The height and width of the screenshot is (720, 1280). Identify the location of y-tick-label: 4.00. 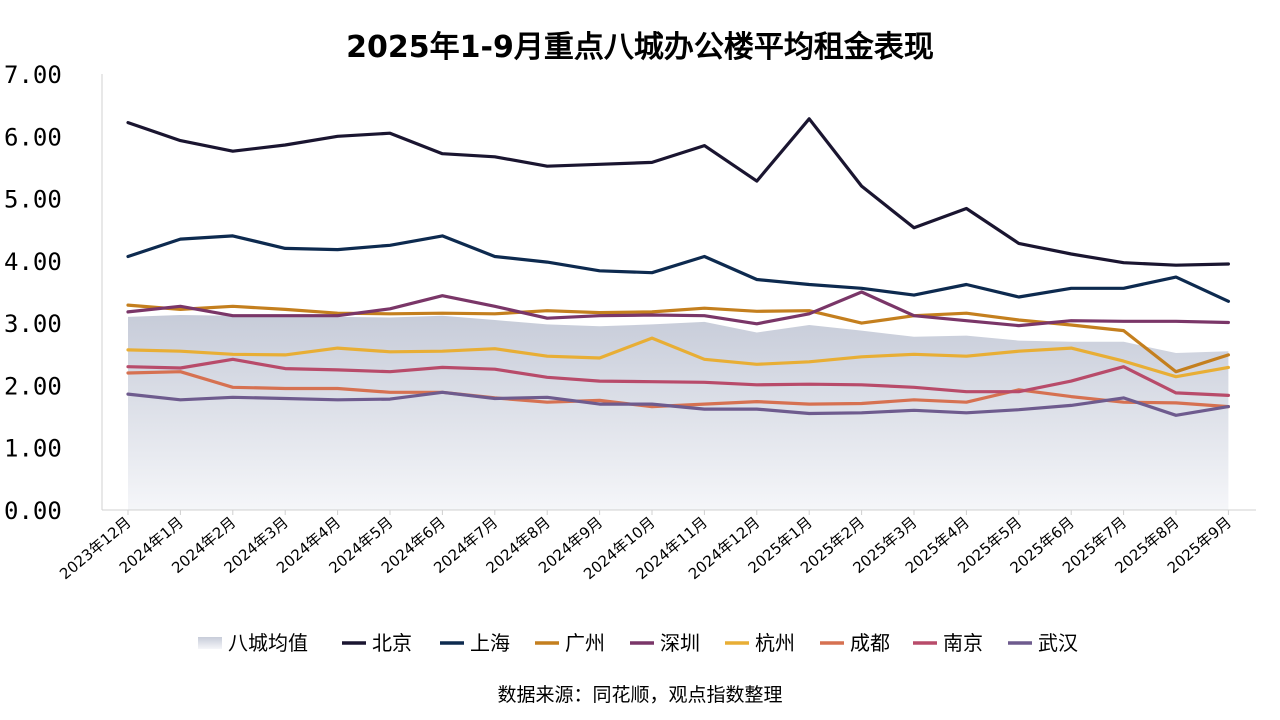
(33, 262).